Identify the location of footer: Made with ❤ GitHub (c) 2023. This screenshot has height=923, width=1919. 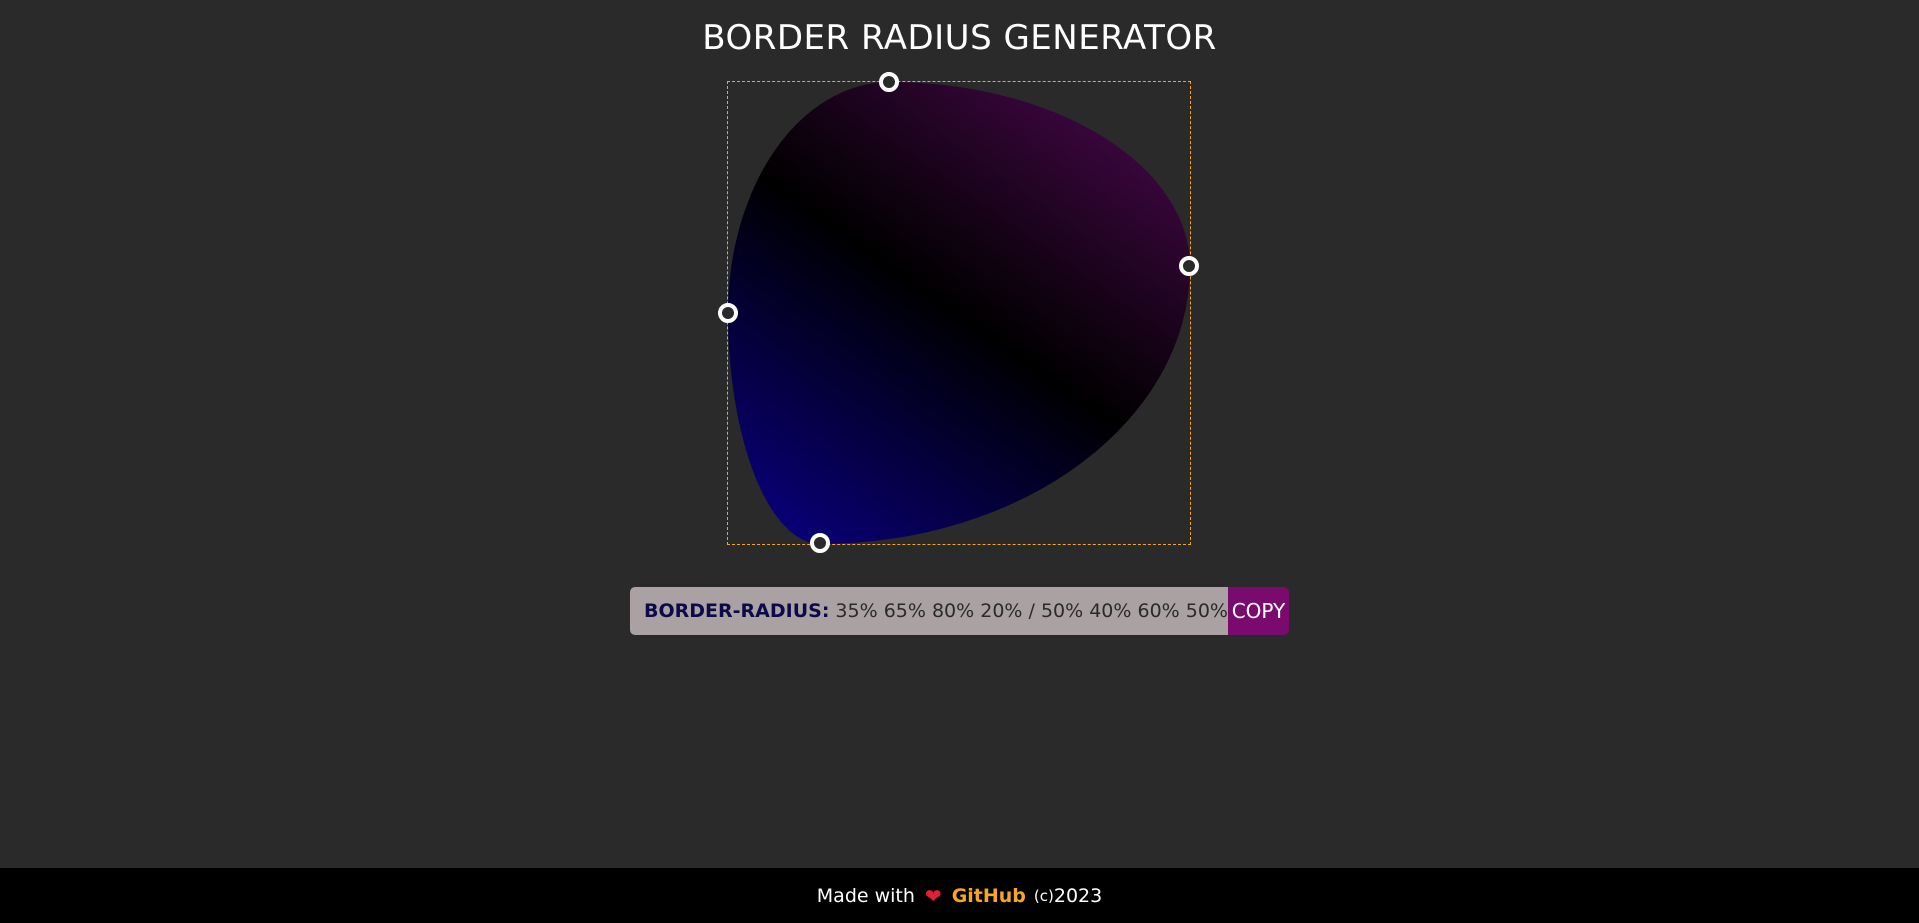
(959, 895).